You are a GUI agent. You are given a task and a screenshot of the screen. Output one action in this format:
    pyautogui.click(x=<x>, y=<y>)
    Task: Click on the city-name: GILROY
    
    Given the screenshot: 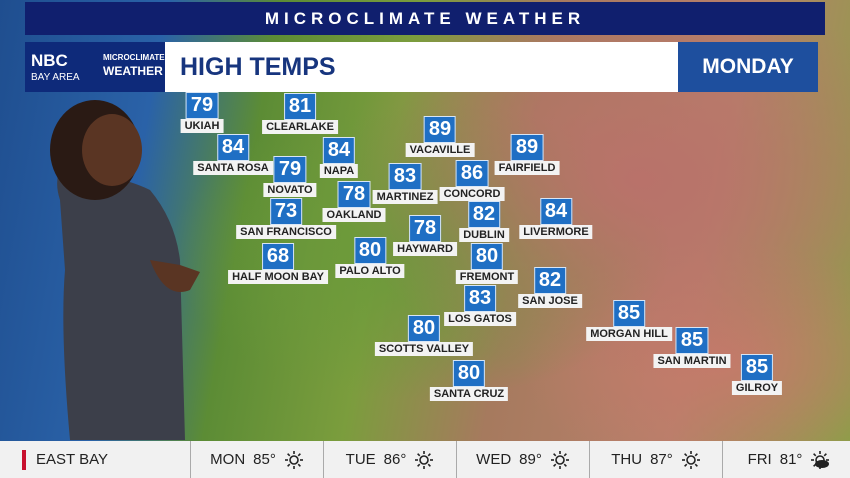 What is the action you would take?
    pyautogui.click(x=757, y=388)
    